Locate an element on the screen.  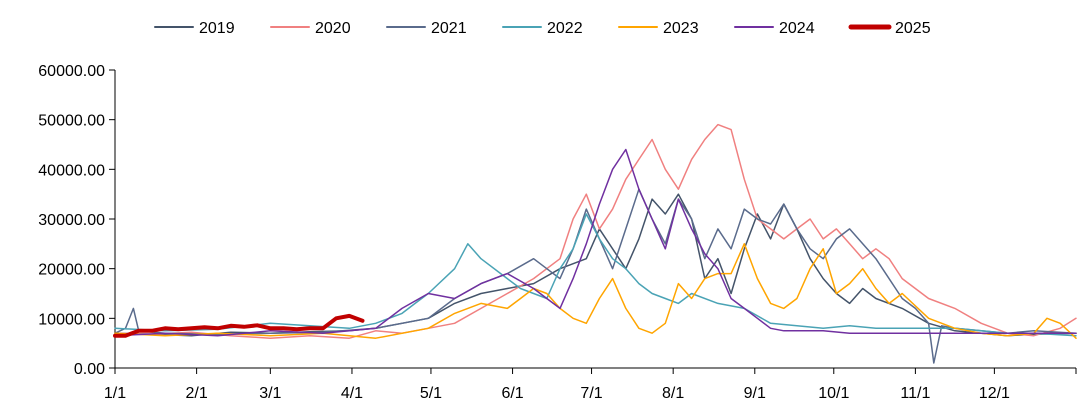
x-tick-label: 9/1 is located at coordinates (755, 393).